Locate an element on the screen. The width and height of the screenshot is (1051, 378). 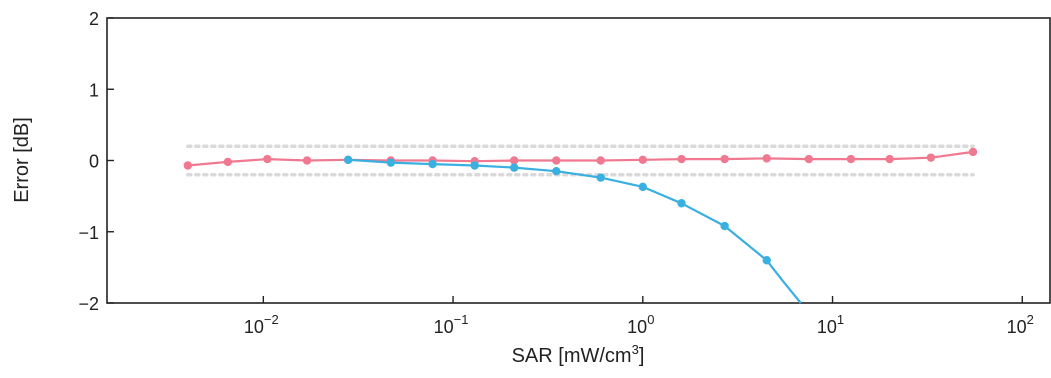
x-axis-title-main: SAR [mW/cm is located at coordinates (572, 356).